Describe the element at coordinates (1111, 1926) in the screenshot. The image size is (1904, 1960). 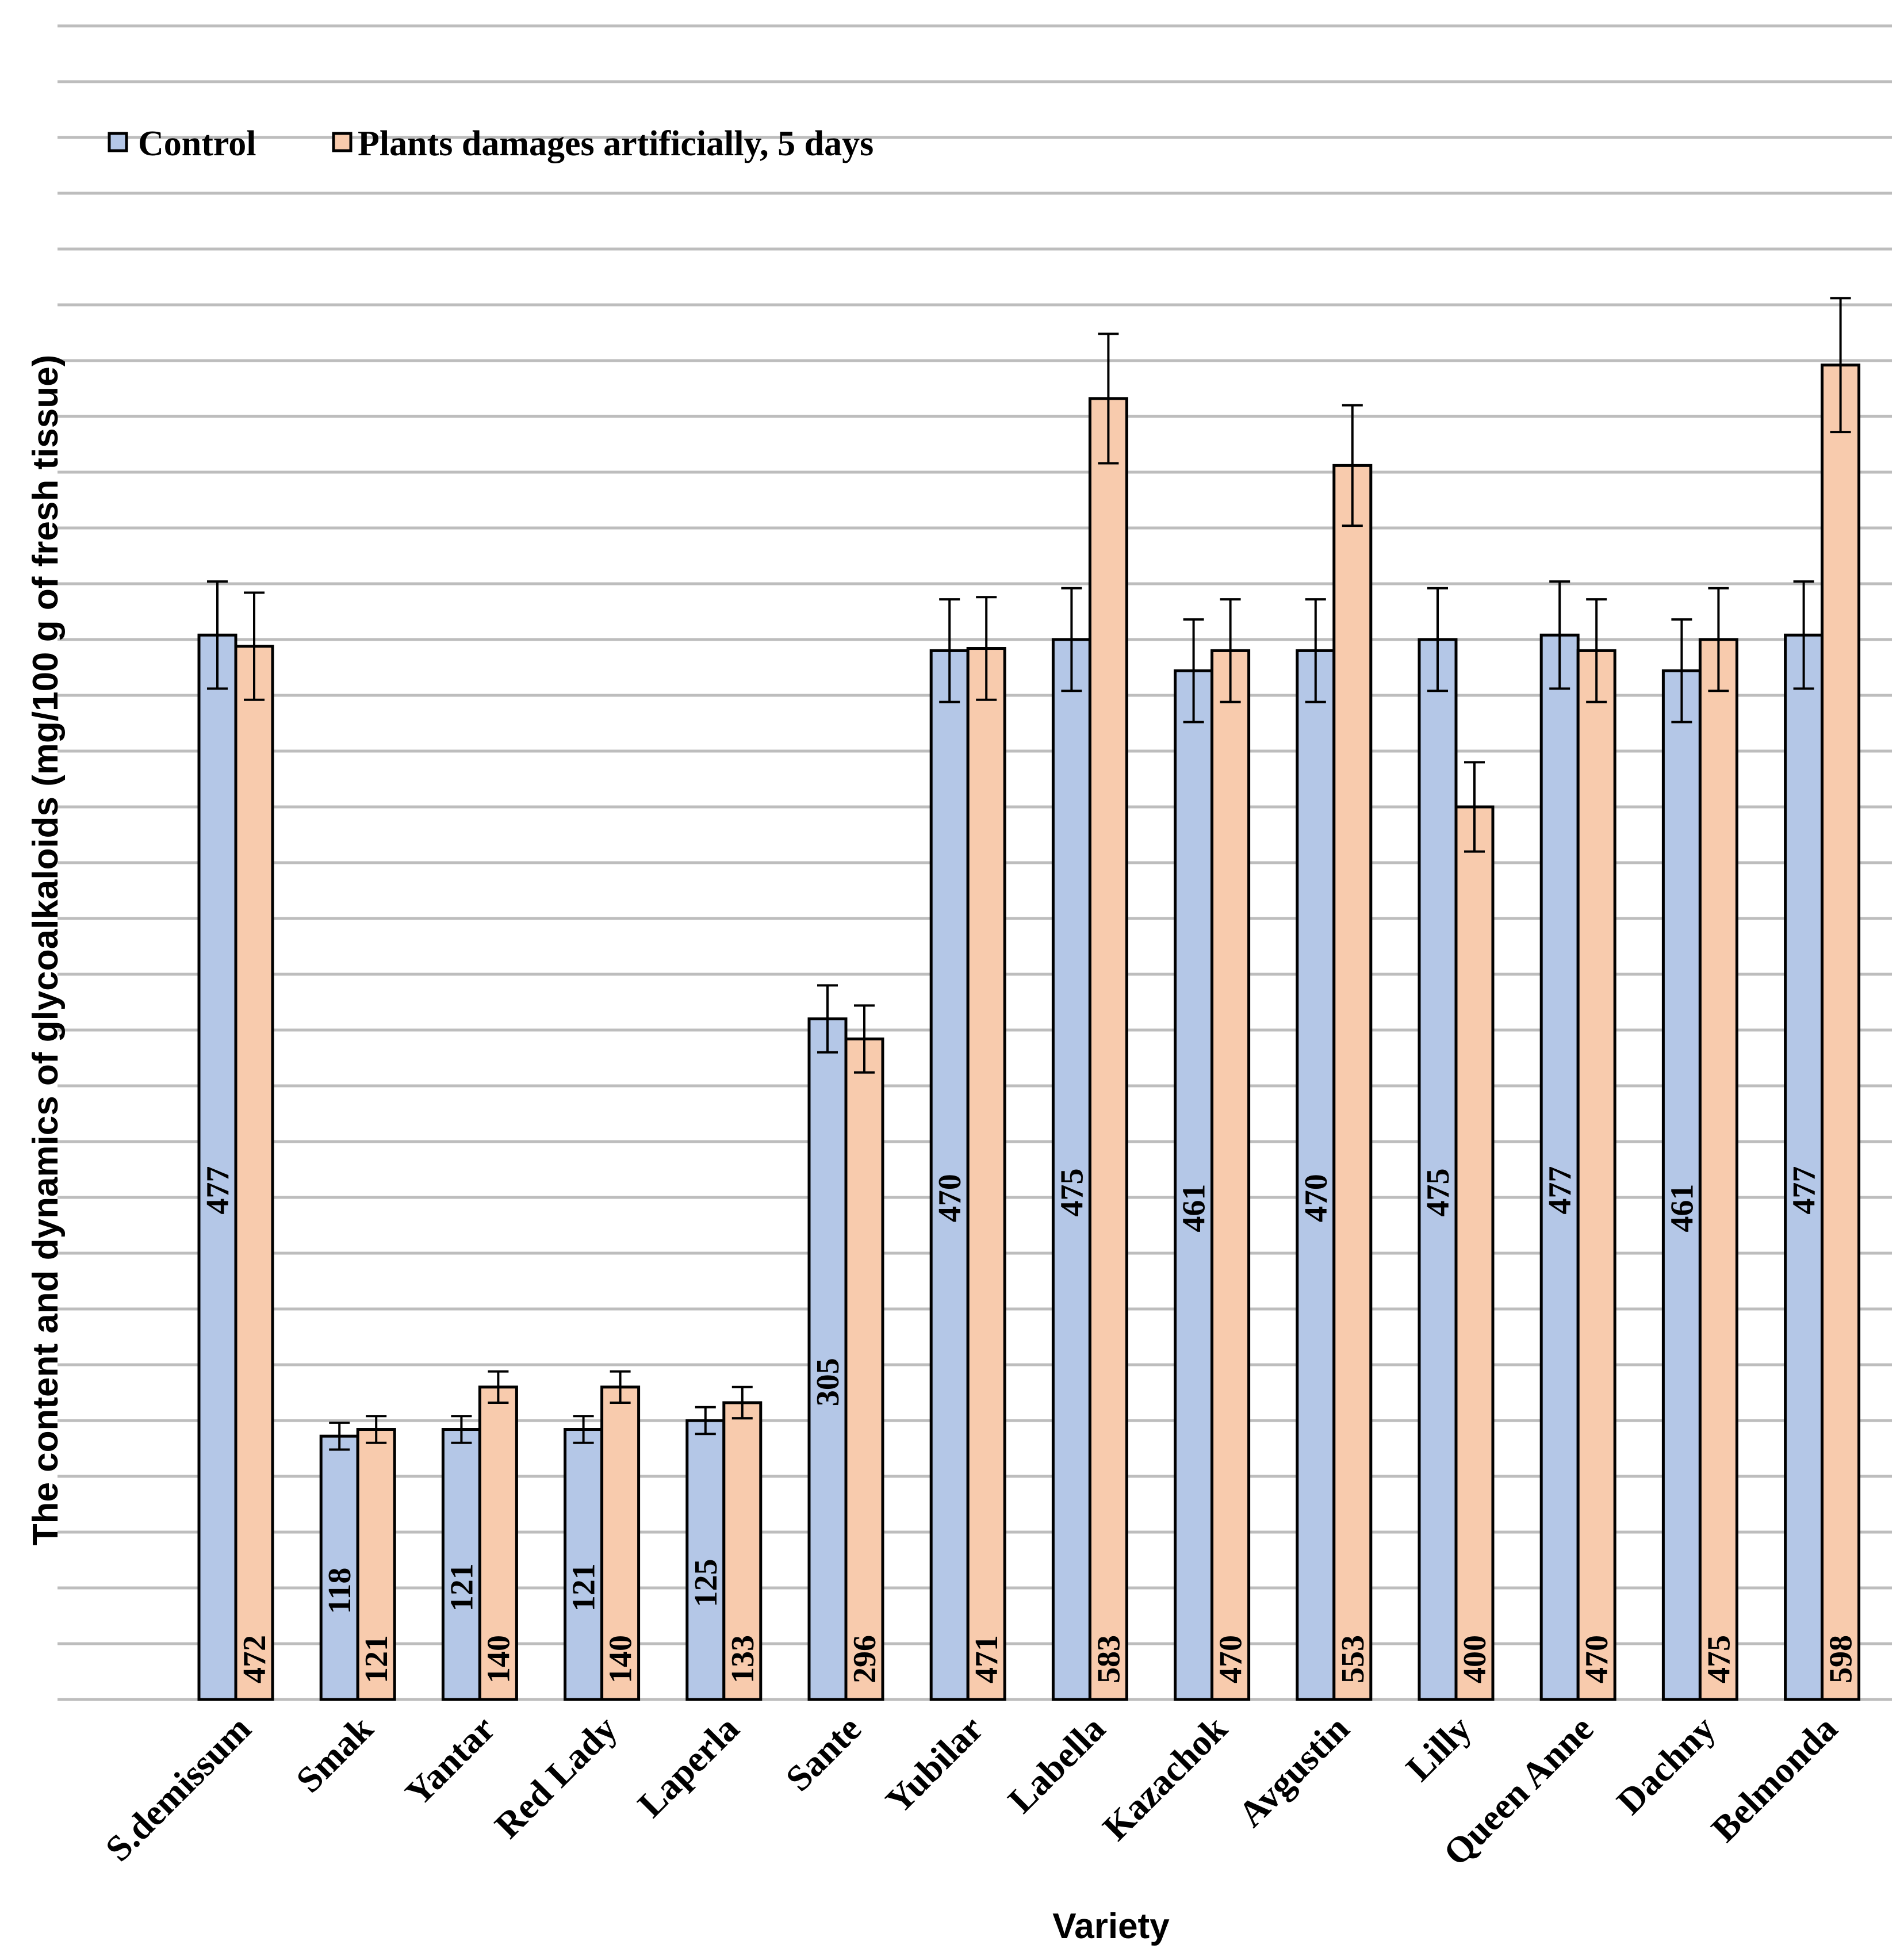
I see `x-axis-title: Variety` at that location.